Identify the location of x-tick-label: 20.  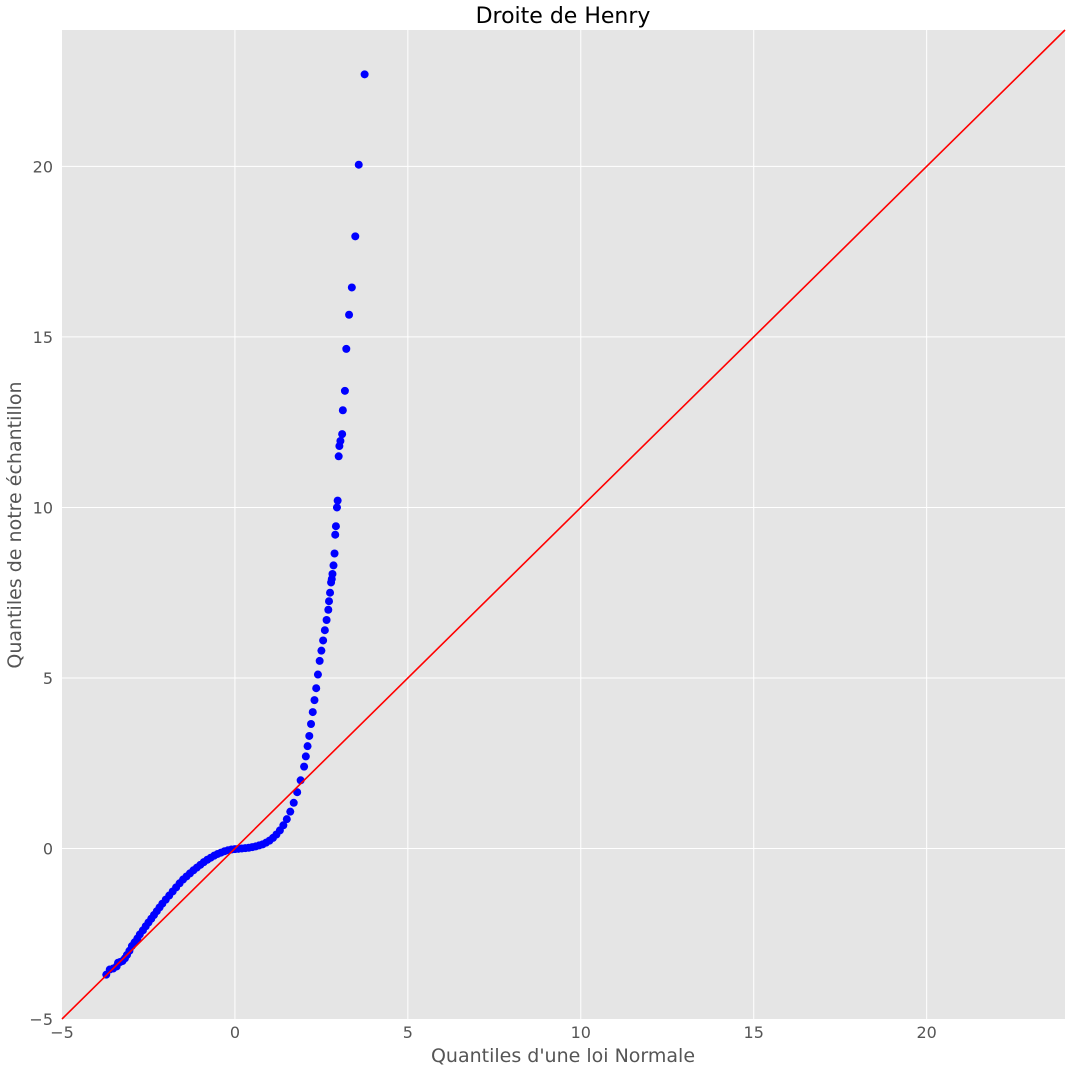
(926, 1032).